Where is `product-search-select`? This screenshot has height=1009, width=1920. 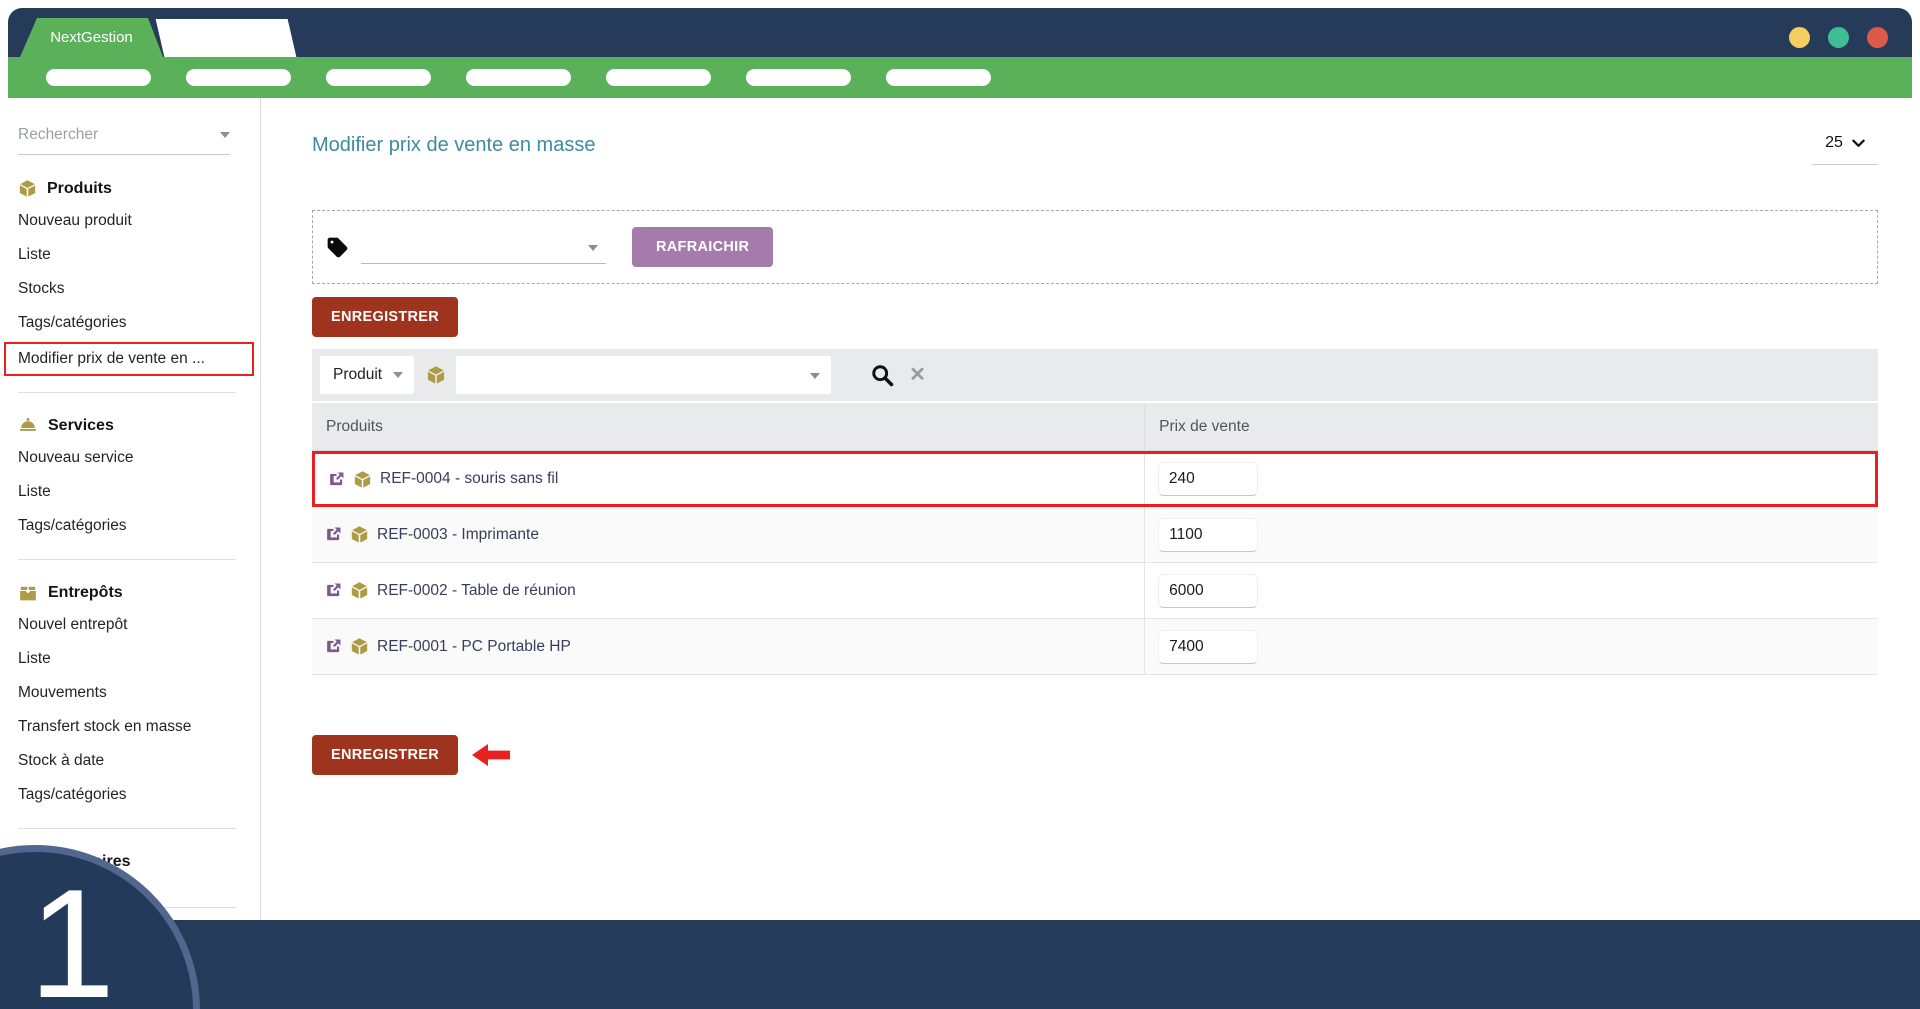
product-search-select is located at coordinates (644, 375).